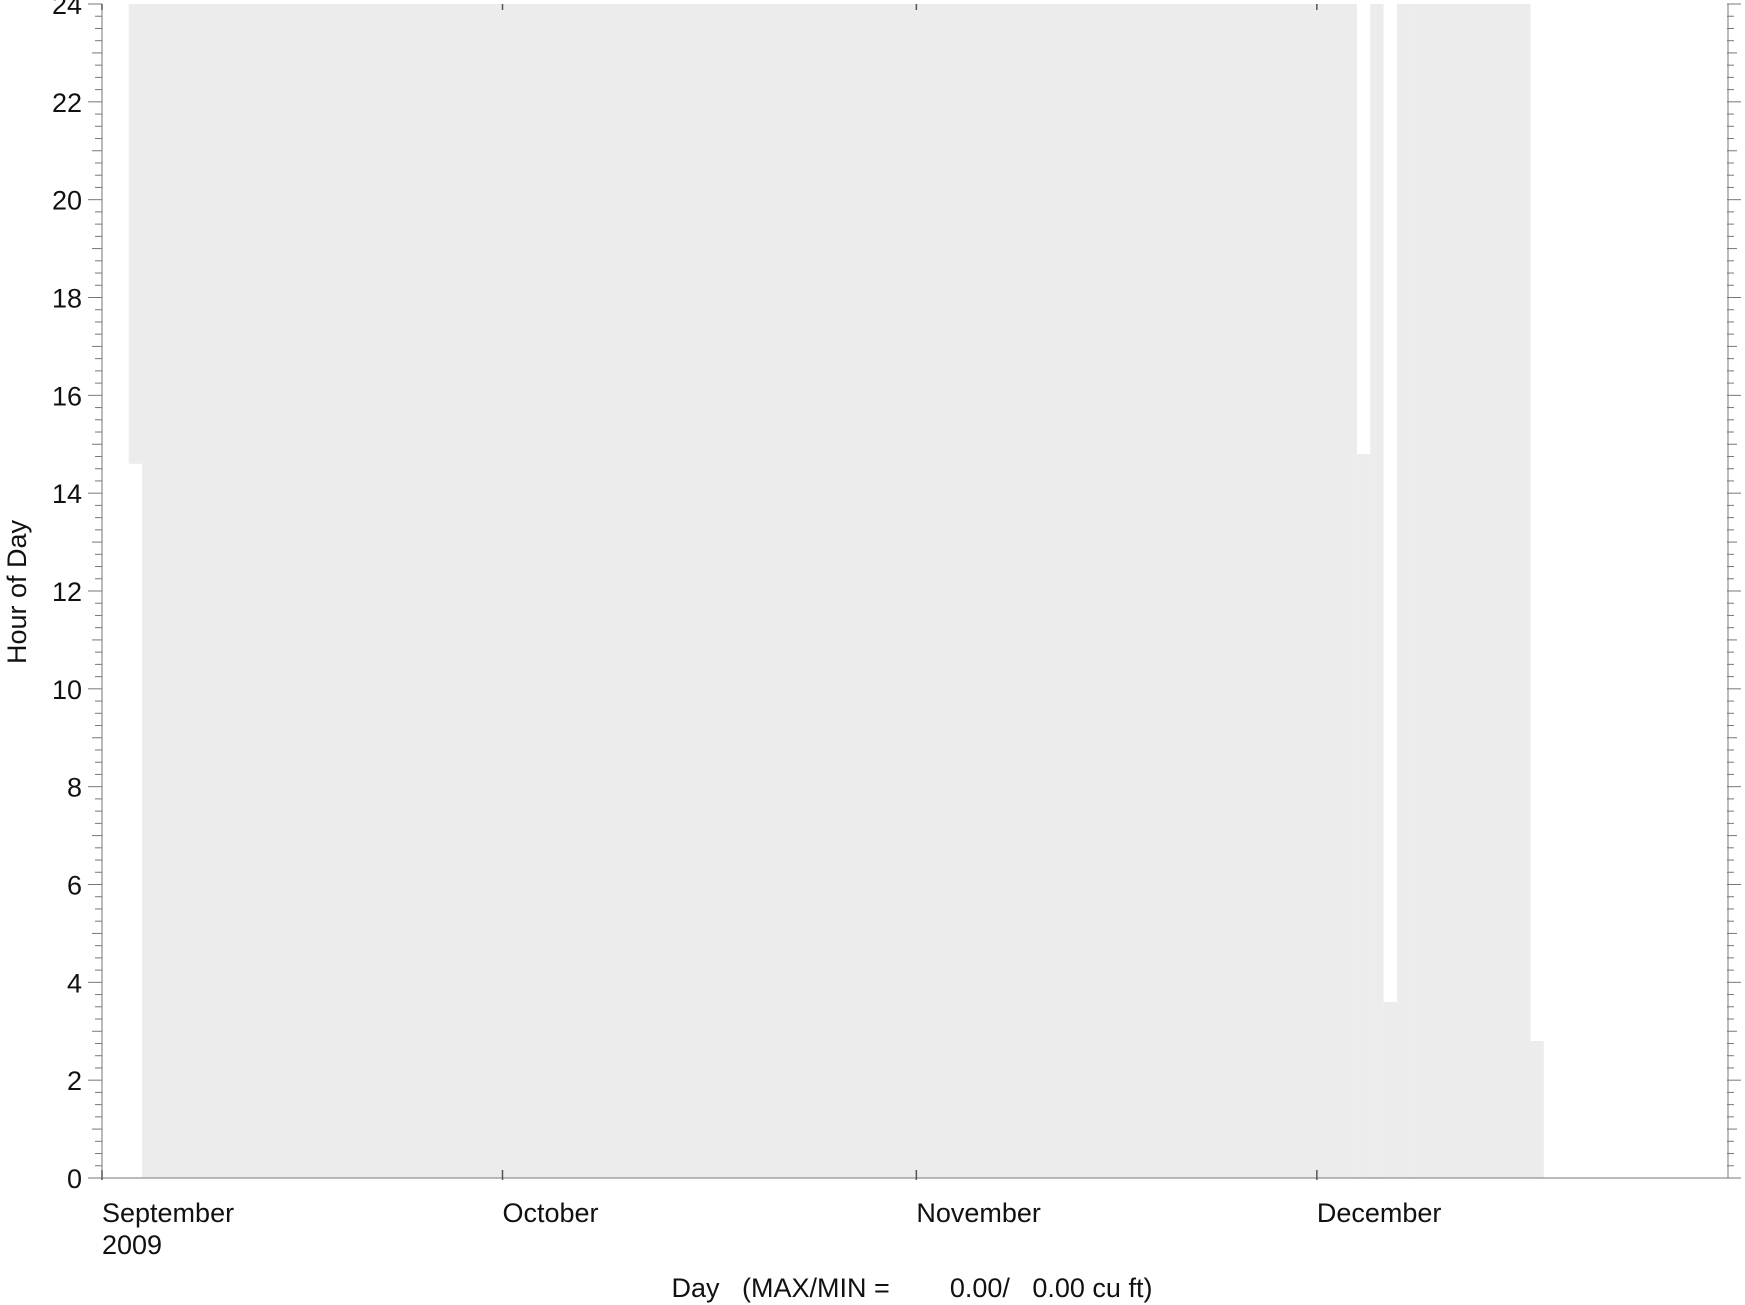  I want to click on y-tick-label: 18, so click(67, 299).